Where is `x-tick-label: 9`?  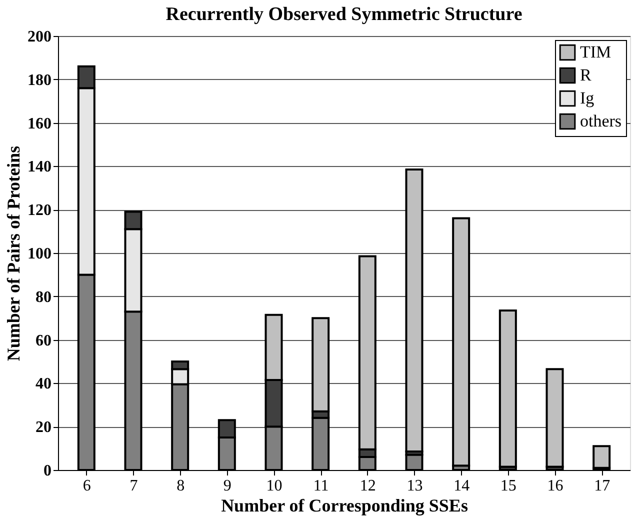
x-tick-label: 9 is located at coordinates (227, 486).